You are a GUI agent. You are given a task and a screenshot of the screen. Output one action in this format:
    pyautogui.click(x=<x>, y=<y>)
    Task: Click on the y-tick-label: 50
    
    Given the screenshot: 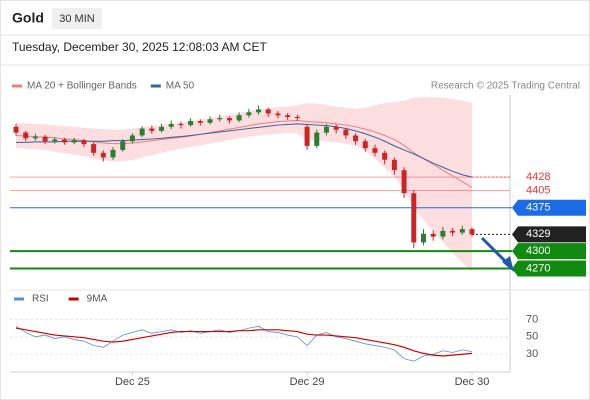 What is the action you would take?
    pyautogui.click(x=532, y=337)
    